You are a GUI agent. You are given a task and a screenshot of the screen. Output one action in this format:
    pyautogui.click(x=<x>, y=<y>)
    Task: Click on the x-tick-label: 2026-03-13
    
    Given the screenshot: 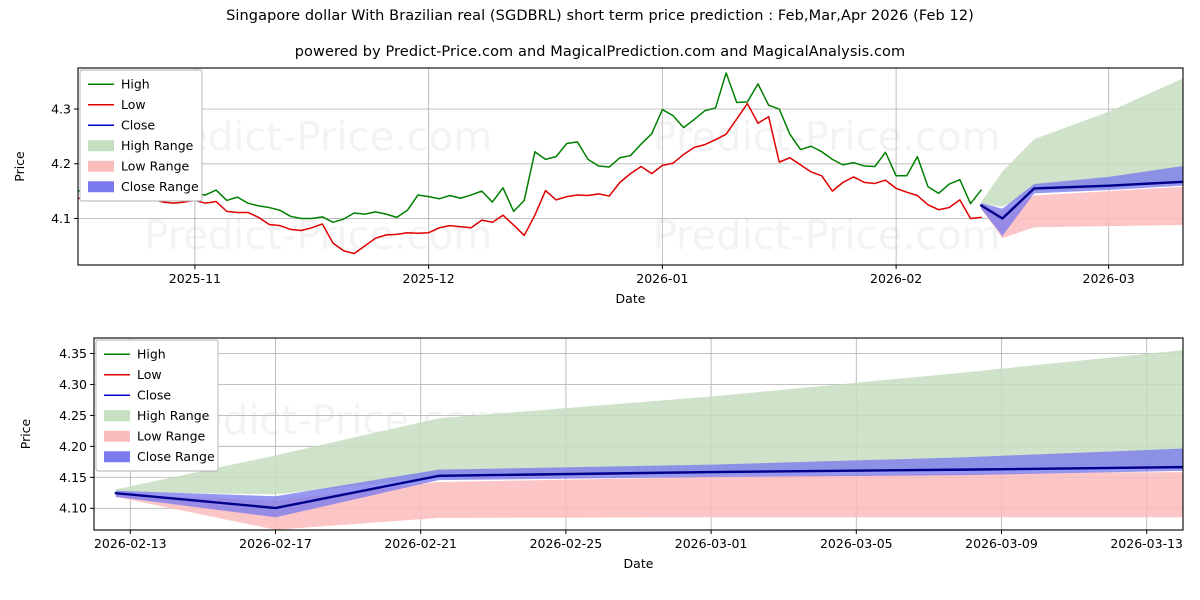 What is the action you would take?
    pyautogui.click(x=1146, y=543)
    